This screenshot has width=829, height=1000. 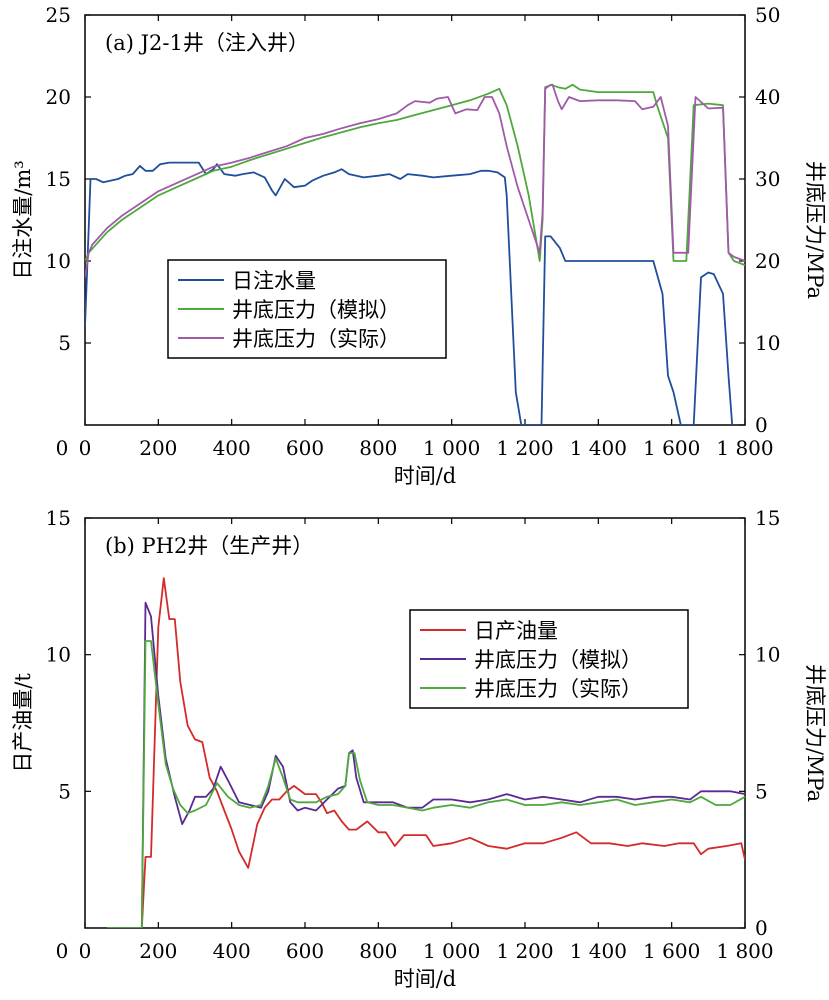 I want to click on y-right-tick-label: 50, so click(x=767, y=15).